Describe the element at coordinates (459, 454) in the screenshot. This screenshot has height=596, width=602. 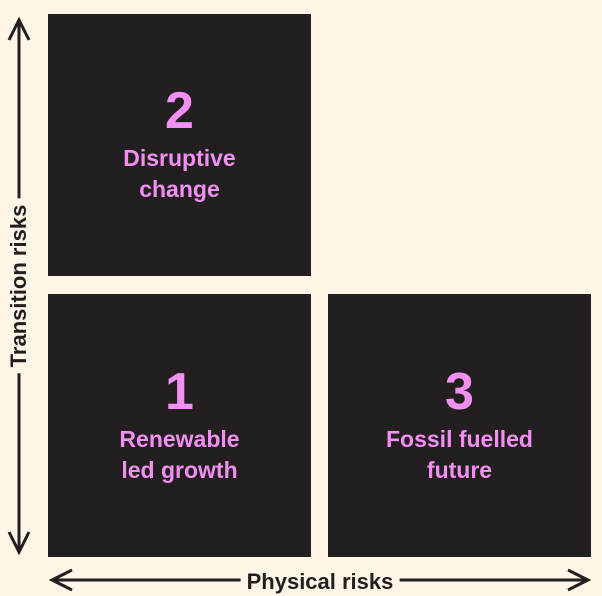
I see `scenario-3-label: Fossil fuelled future` at that location.